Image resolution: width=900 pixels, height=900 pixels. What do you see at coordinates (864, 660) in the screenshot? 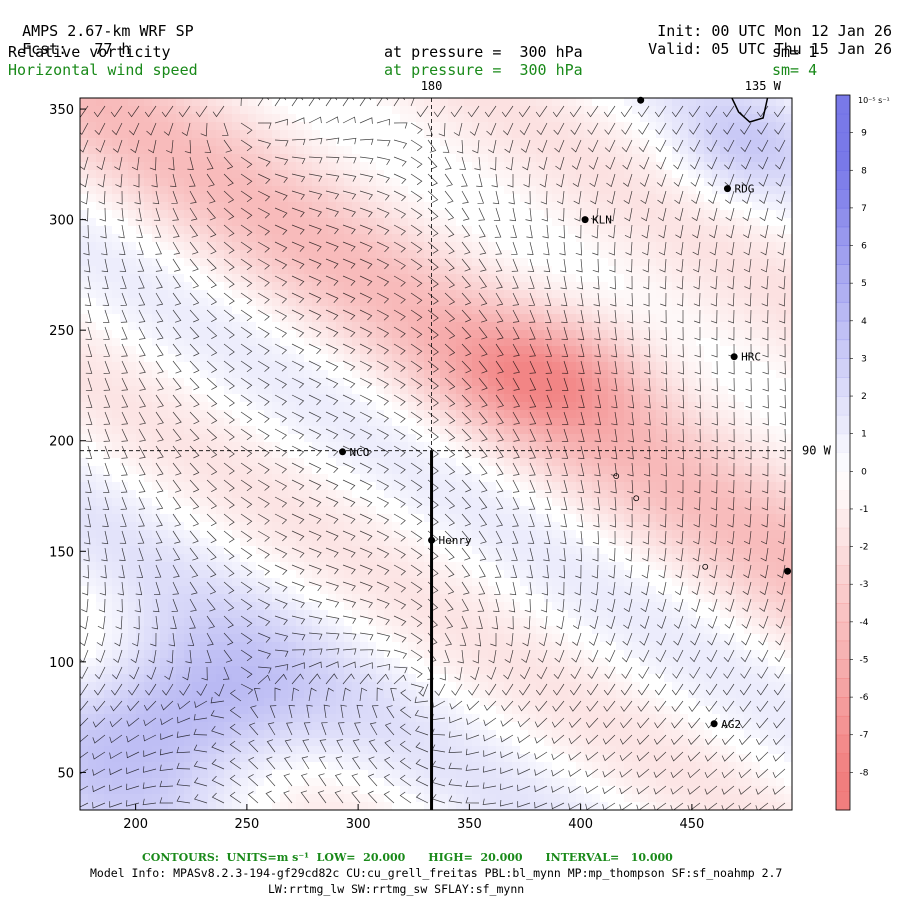
I see `colorbar-label: -5` at bounding box center [864, 660].